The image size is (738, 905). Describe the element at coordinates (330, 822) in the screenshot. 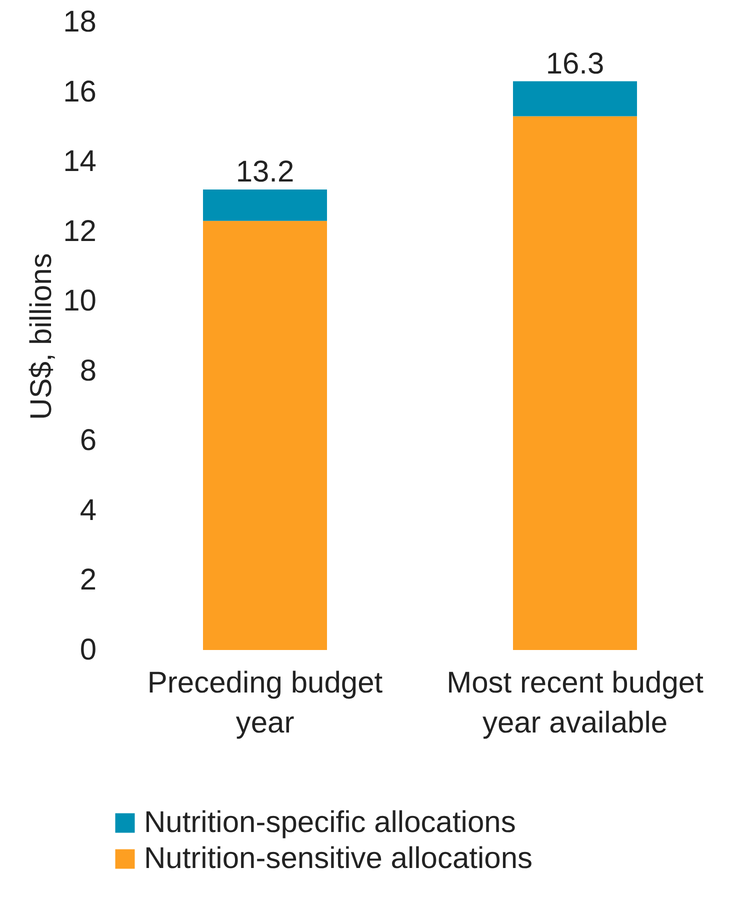

I see `legend-label: Nutrition-specific allocations` at that location.